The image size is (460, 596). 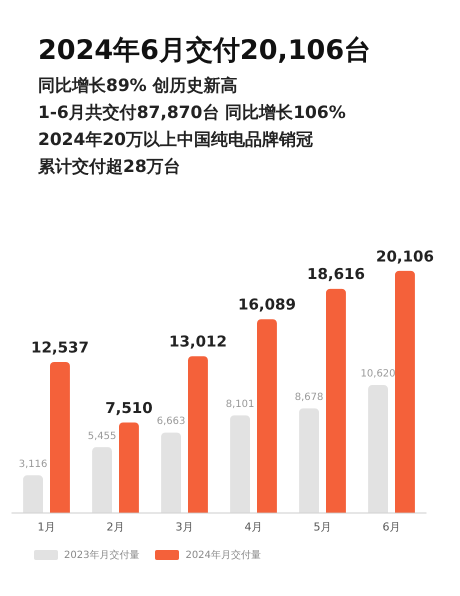 What do you see at coordinates (171, 422) in the screenshot?
I see `data-label: 6,663` at bounding box center [171, 422].